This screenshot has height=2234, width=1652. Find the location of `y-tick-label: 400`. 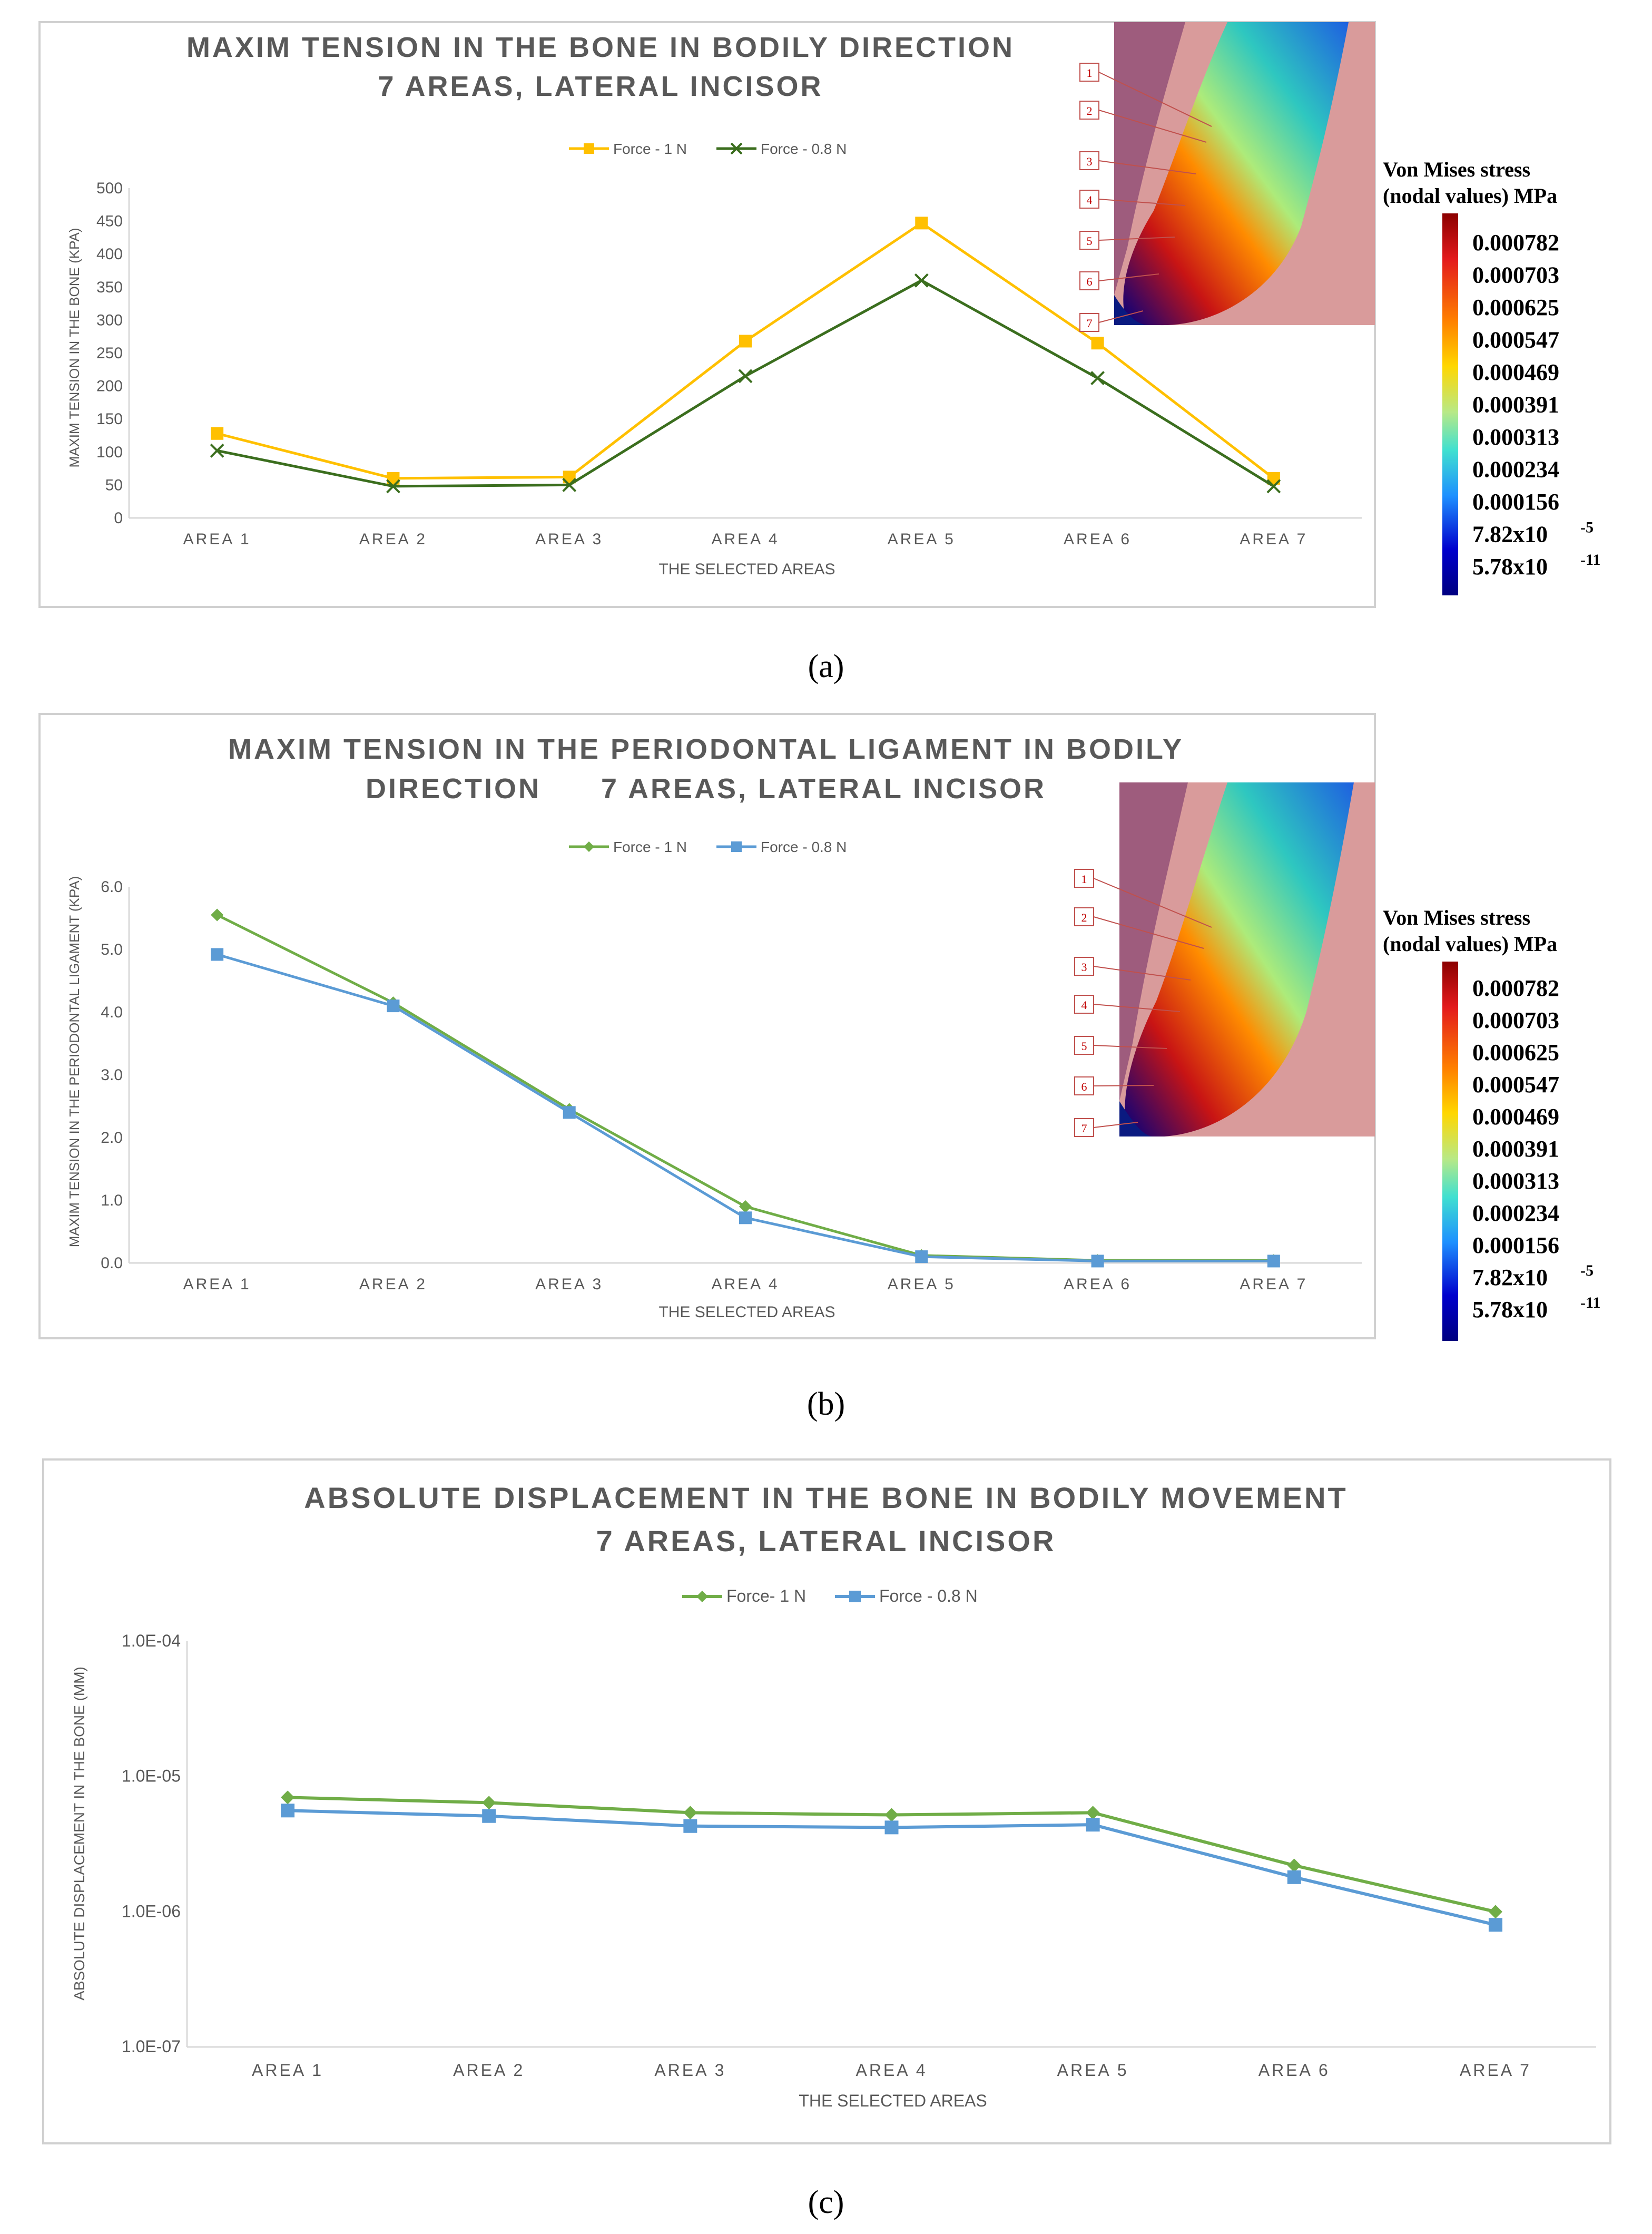

y-tick-label: 400 is located at coordinates (109, 254).